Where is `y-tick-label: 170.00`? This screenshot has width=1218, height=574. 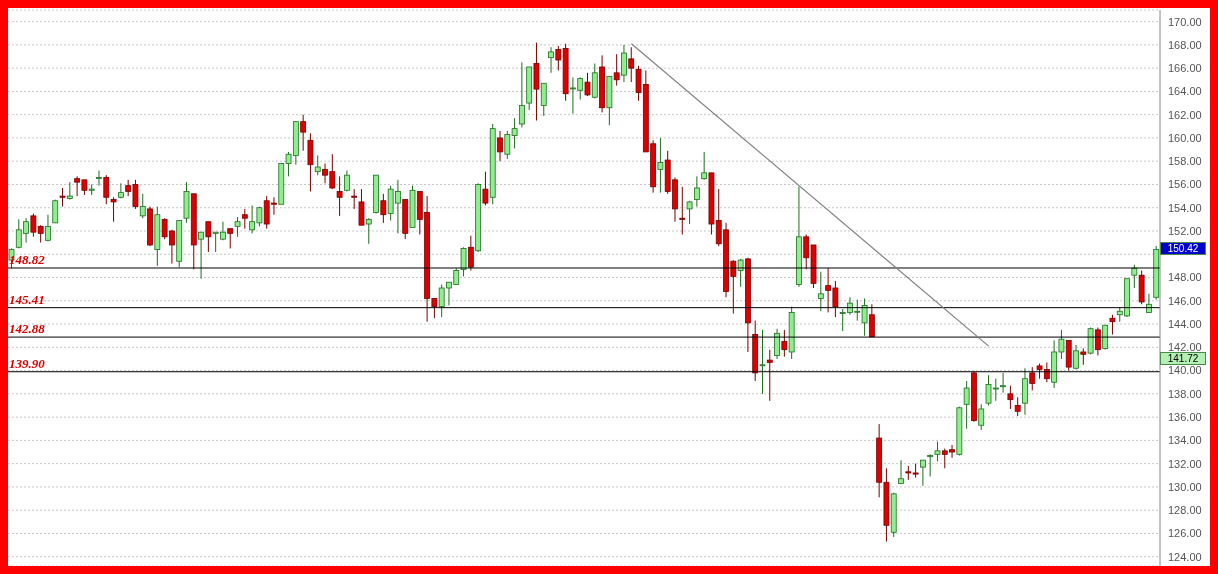 y-tick-label: 170.00 is located at coordinates (1185, 21).